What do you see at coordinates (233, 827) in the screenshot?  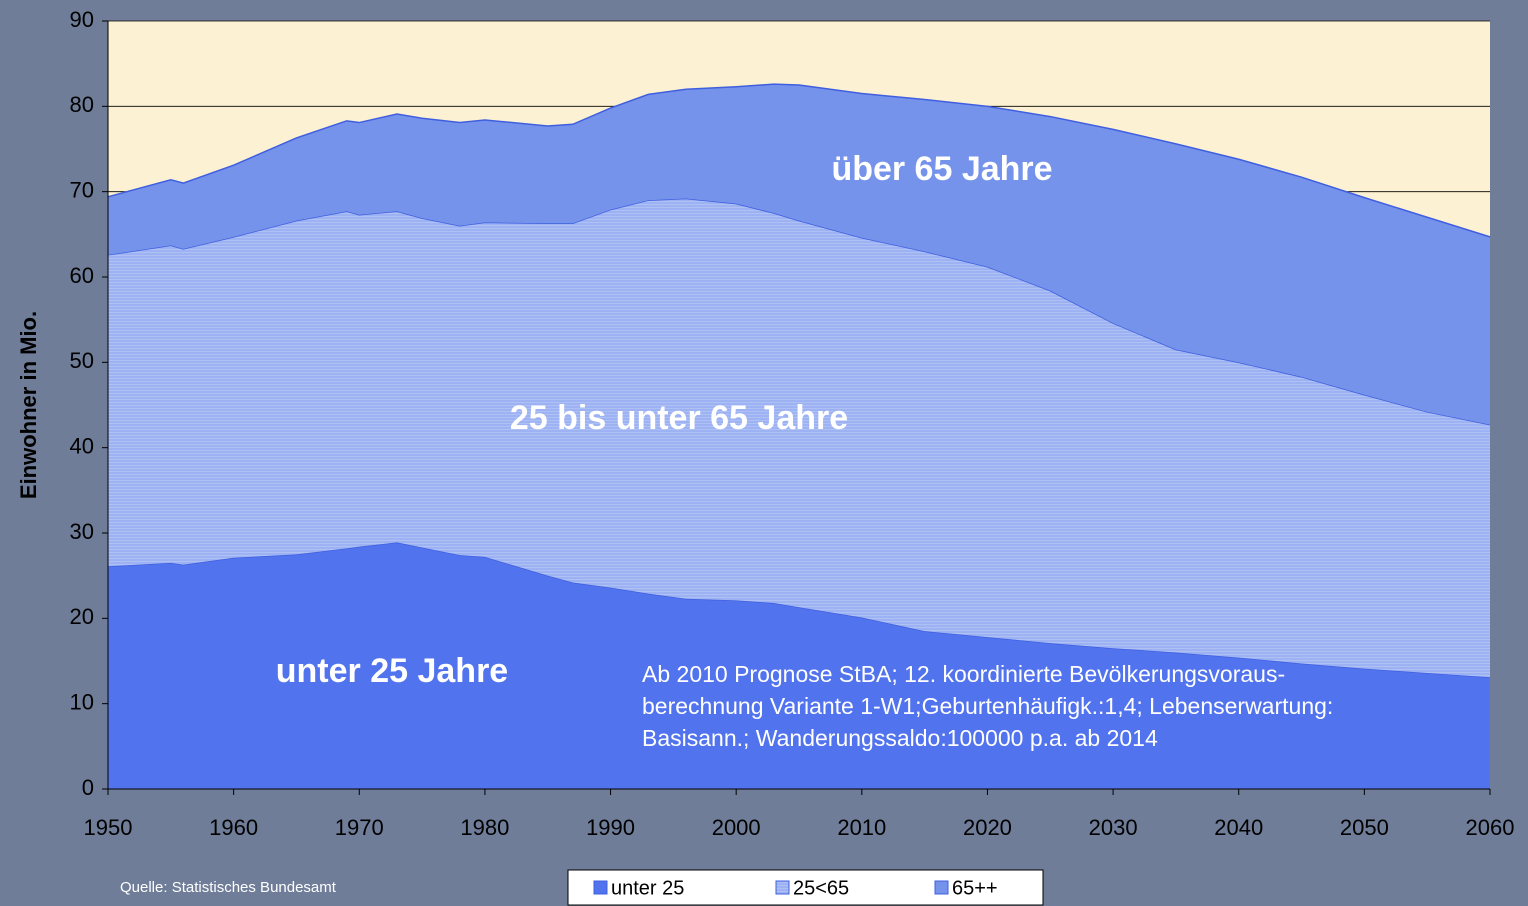 I see `x-tick-label: 1960` at bounding box center [233, 827].